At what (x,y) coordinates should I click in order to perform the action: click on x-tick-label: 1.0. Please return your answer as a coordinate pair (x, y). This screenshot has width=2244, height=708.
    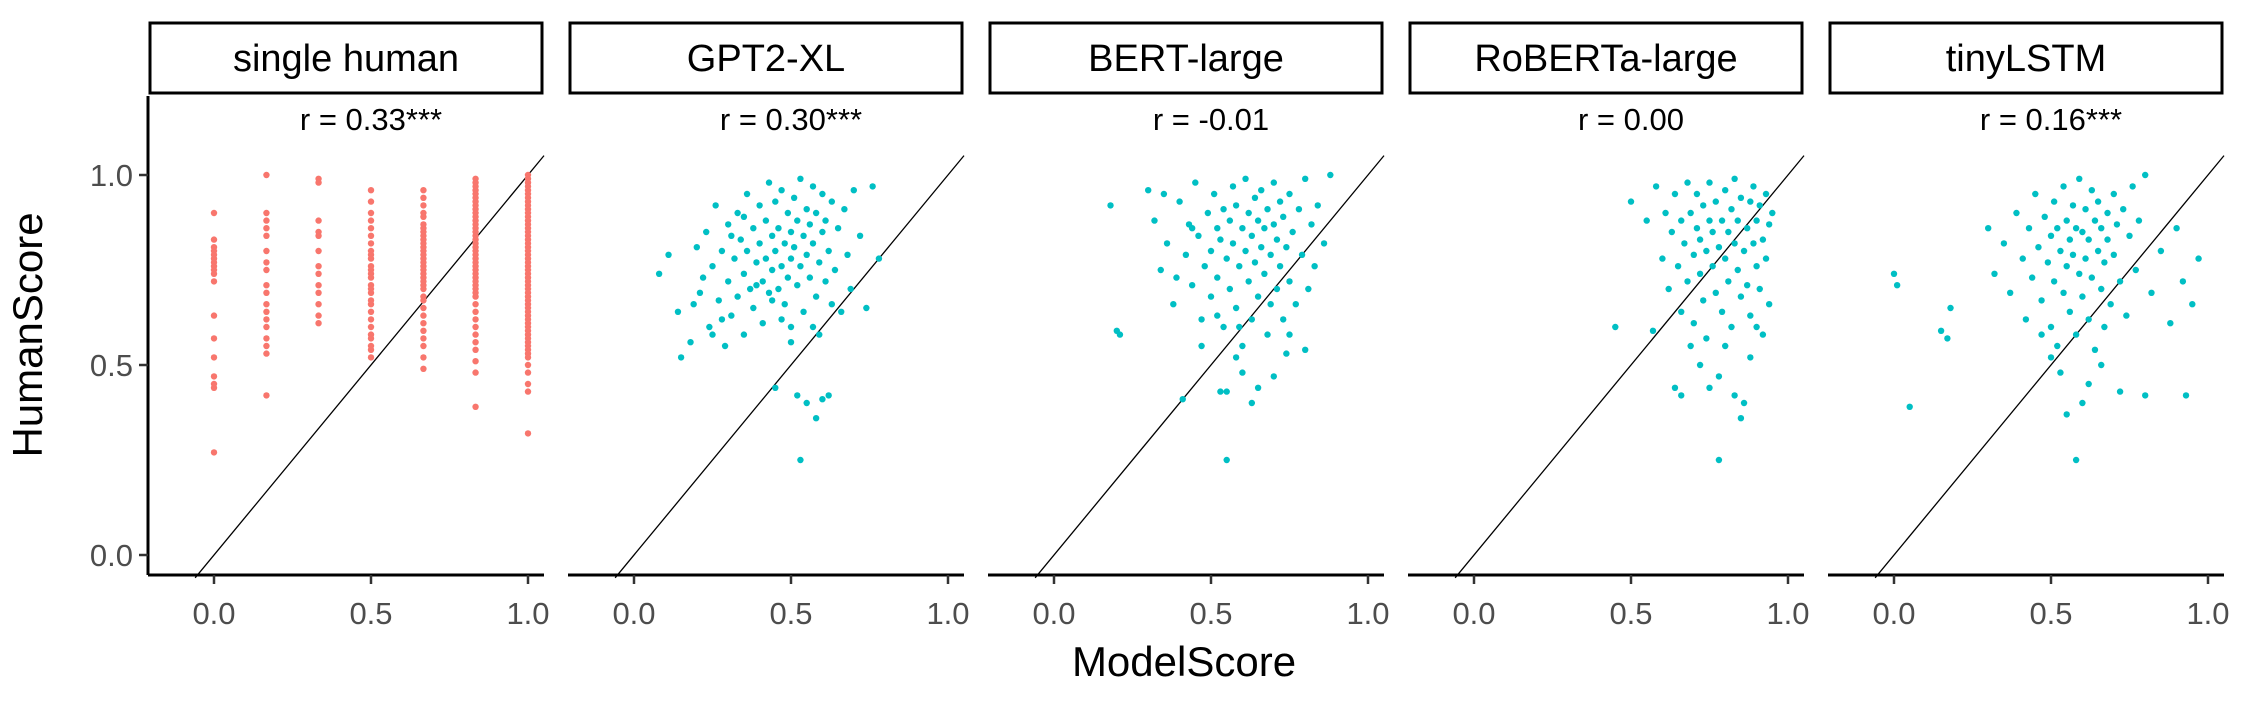
    Looking at the image, I should click on (2207, 613).